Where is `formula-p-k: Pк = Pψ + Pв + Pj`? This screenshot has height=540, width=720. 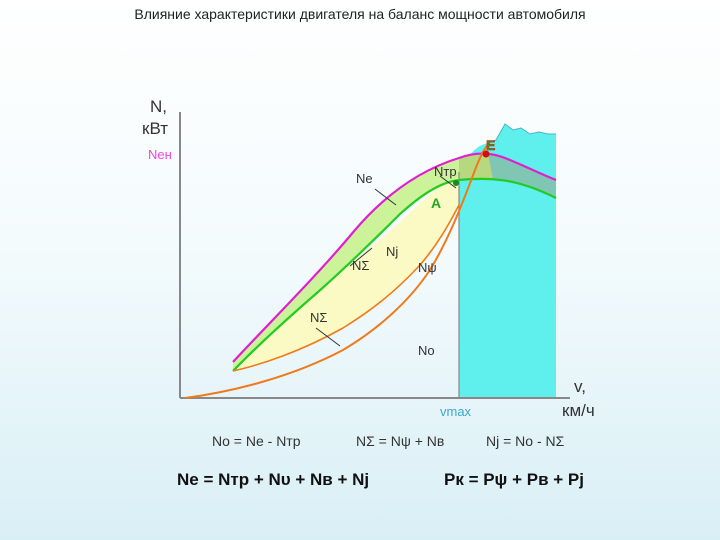
formula-p-k: Pк = Pψ + Pв + Pj is located at coordinates (514, 479).